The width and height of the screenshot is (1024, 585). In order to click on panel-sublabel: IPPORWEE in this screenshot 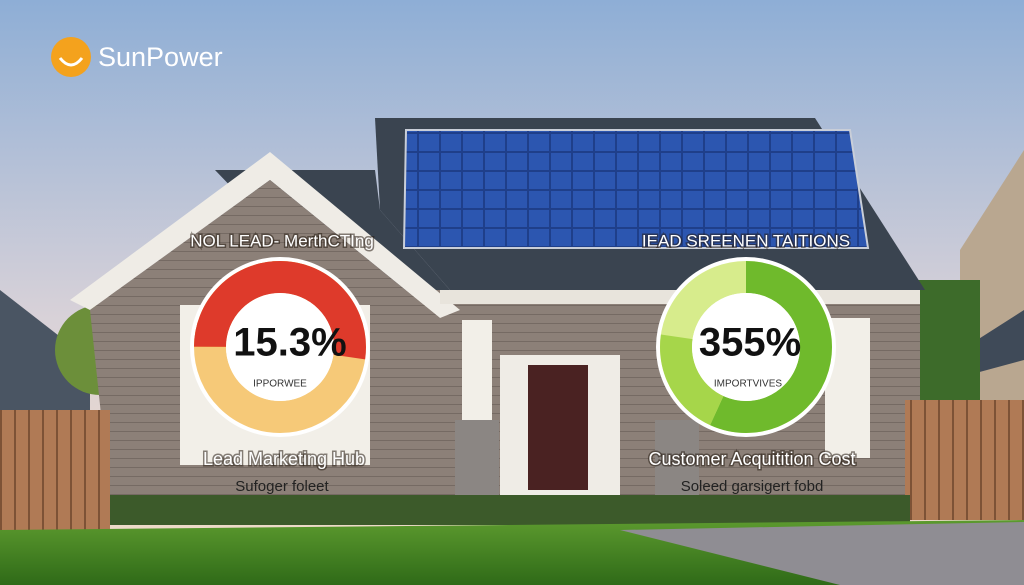, I will do `click(280, 384)`.